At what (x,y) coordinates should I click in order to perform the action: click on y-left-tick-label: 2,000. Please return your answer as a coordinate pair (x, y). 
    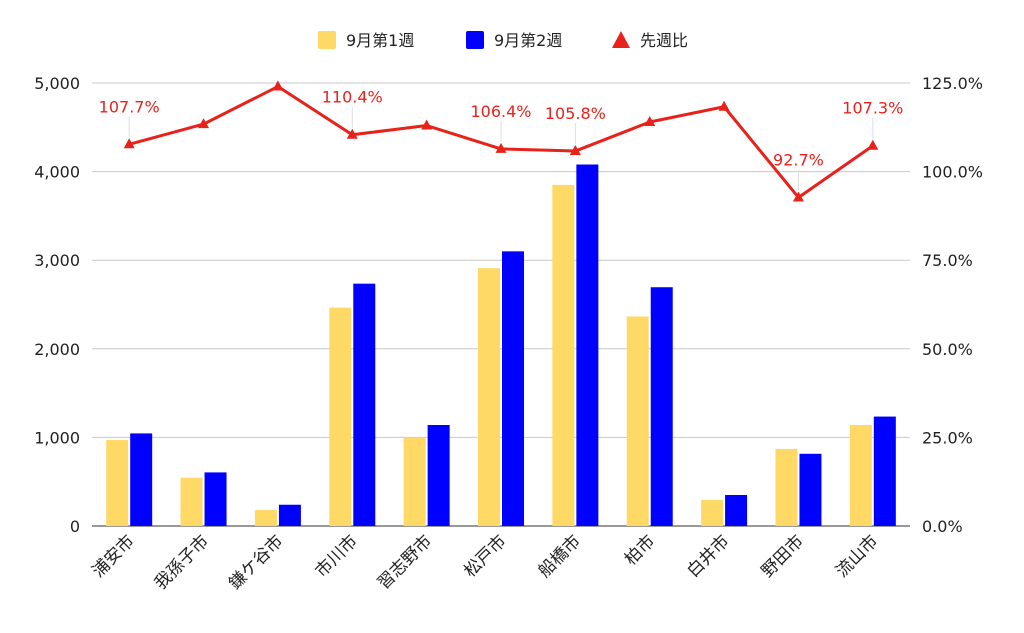
    Looking at the image, I should click on (57, 349).